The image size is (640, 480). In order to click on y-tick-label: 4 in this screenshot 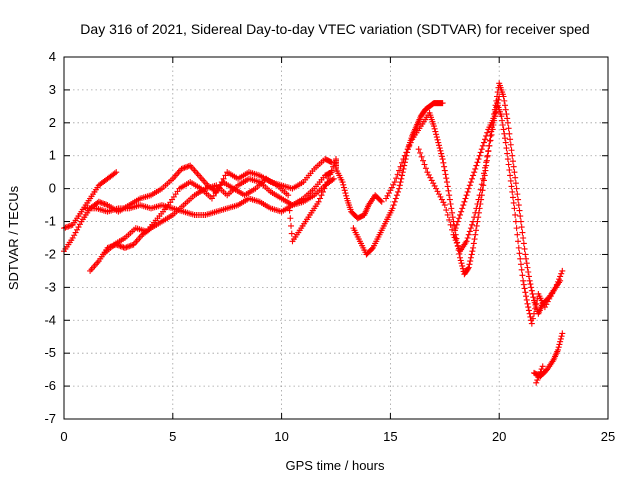, I will do `click(52, 56)`.